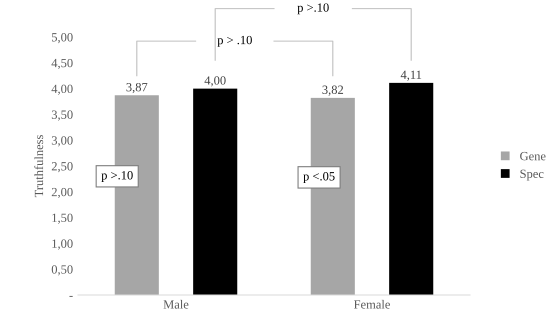  What do you see at coordinates (313, 8) in the screenshot?
I see `text: p >.10` at bounding box center [313, 8].